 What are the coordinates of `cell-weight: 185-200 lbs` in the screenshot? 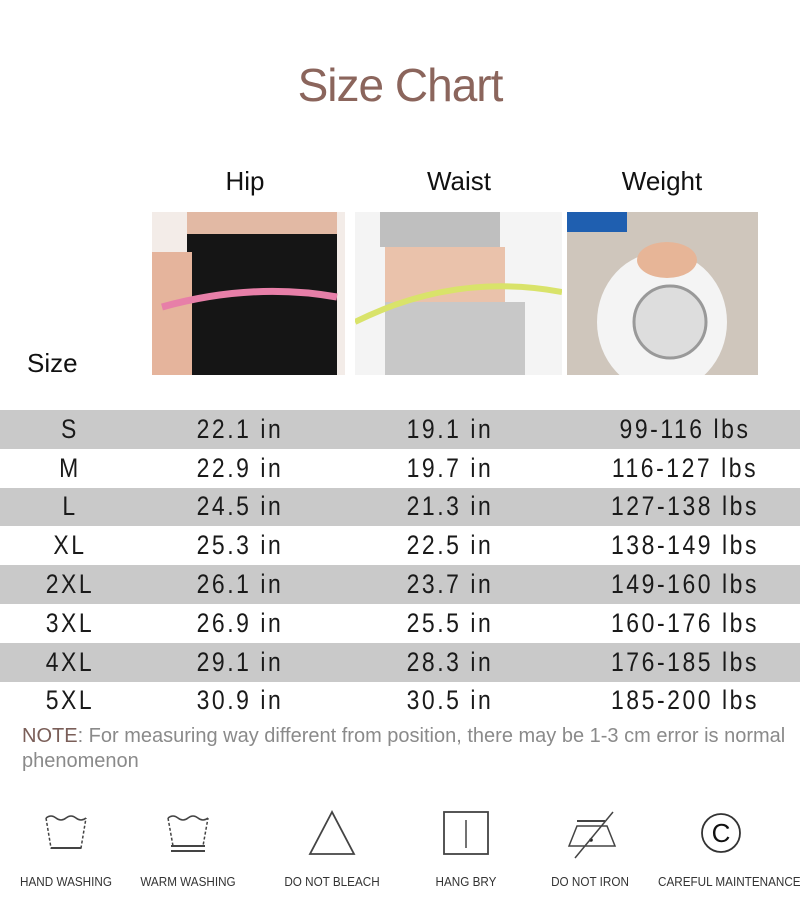 It's located at (684, 700).